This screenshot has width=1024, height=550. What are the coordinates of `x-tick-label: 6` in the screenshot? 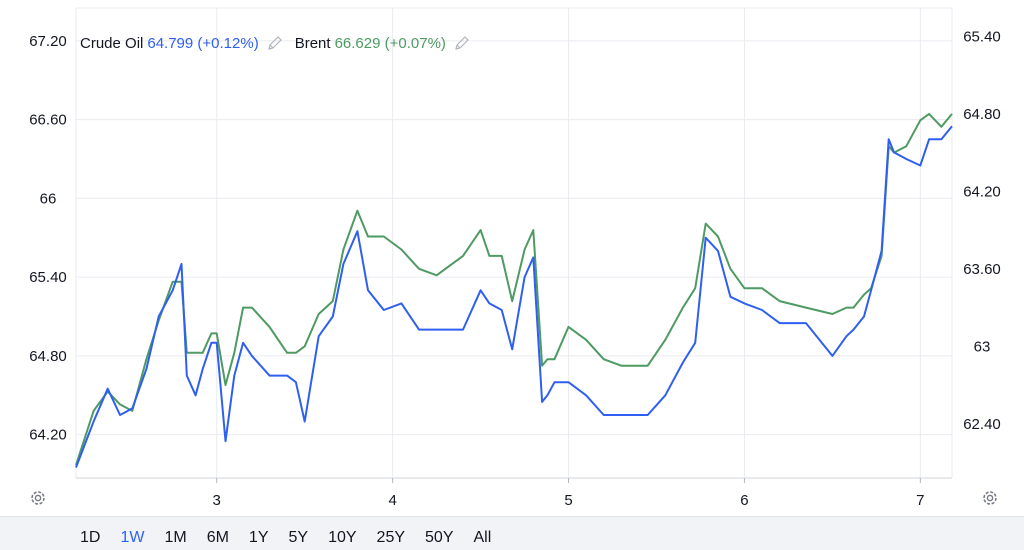 It's located at (744, 500).